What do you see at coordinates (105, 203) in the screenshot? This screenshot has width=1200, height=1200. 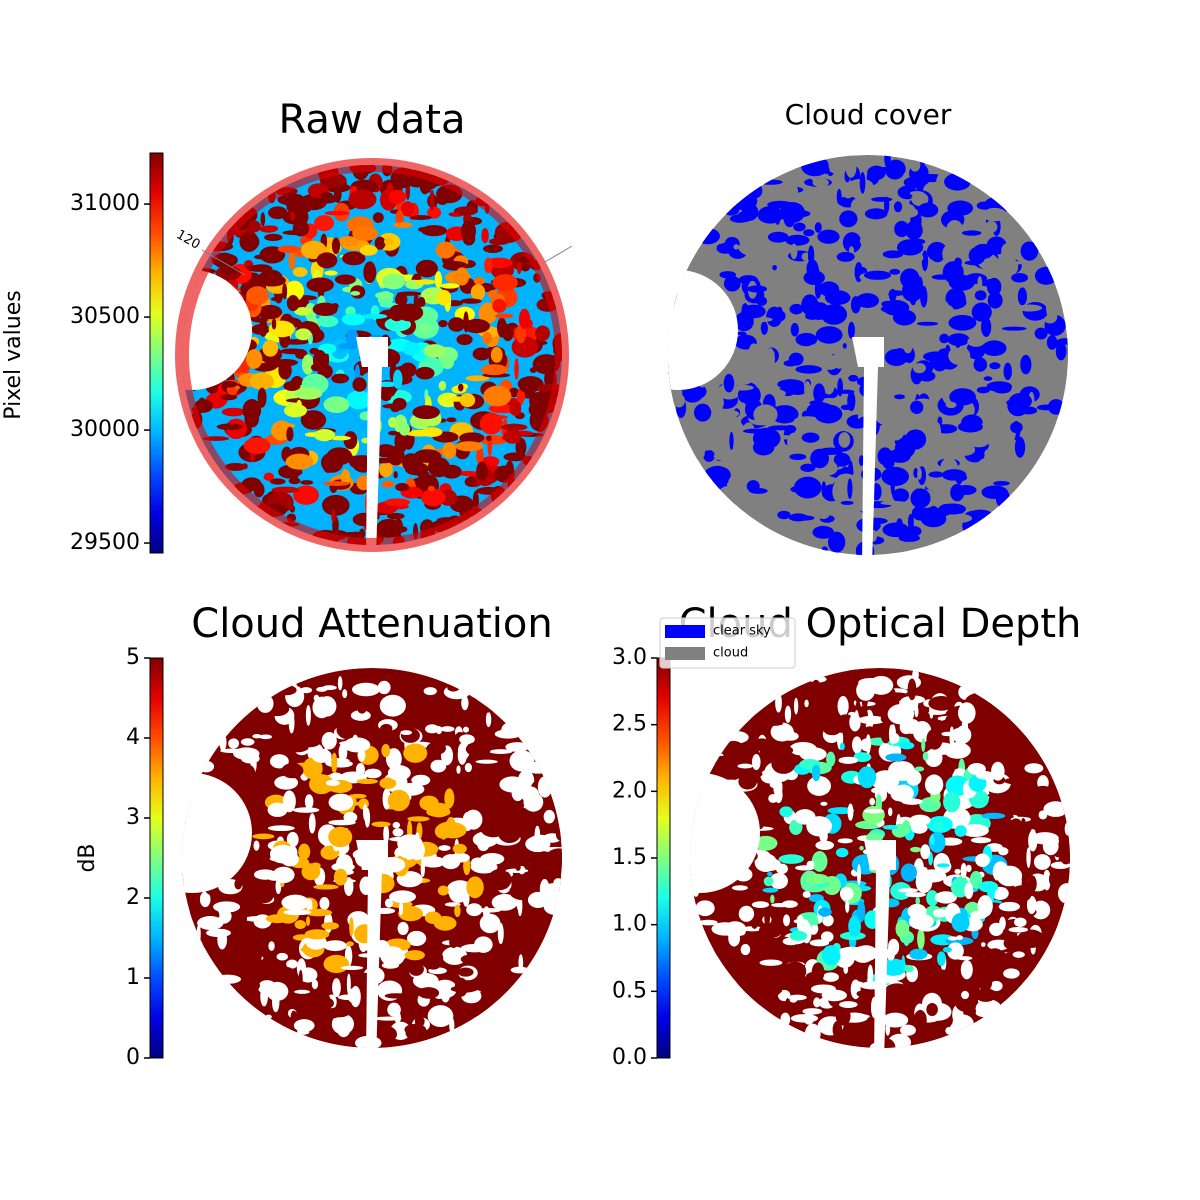 I see `colorbar-tick-label: 31000` at bounding box center [105, 203].